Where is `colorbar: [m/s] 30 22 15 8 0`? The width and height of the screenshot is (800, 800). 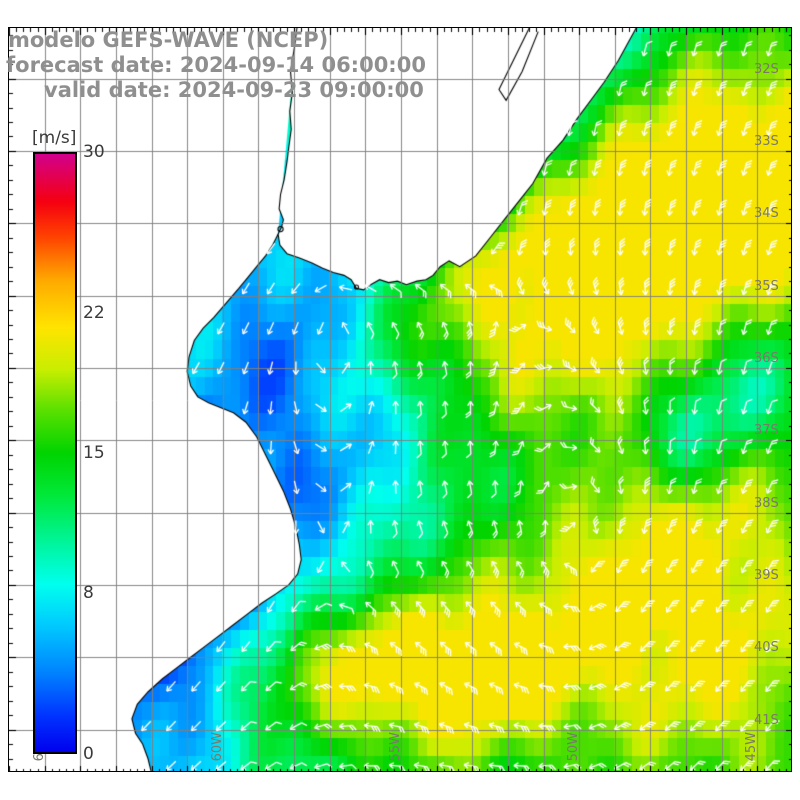 colorbar: [m/s] 30 22 15 8 0 is located at coordinates (68, 446).